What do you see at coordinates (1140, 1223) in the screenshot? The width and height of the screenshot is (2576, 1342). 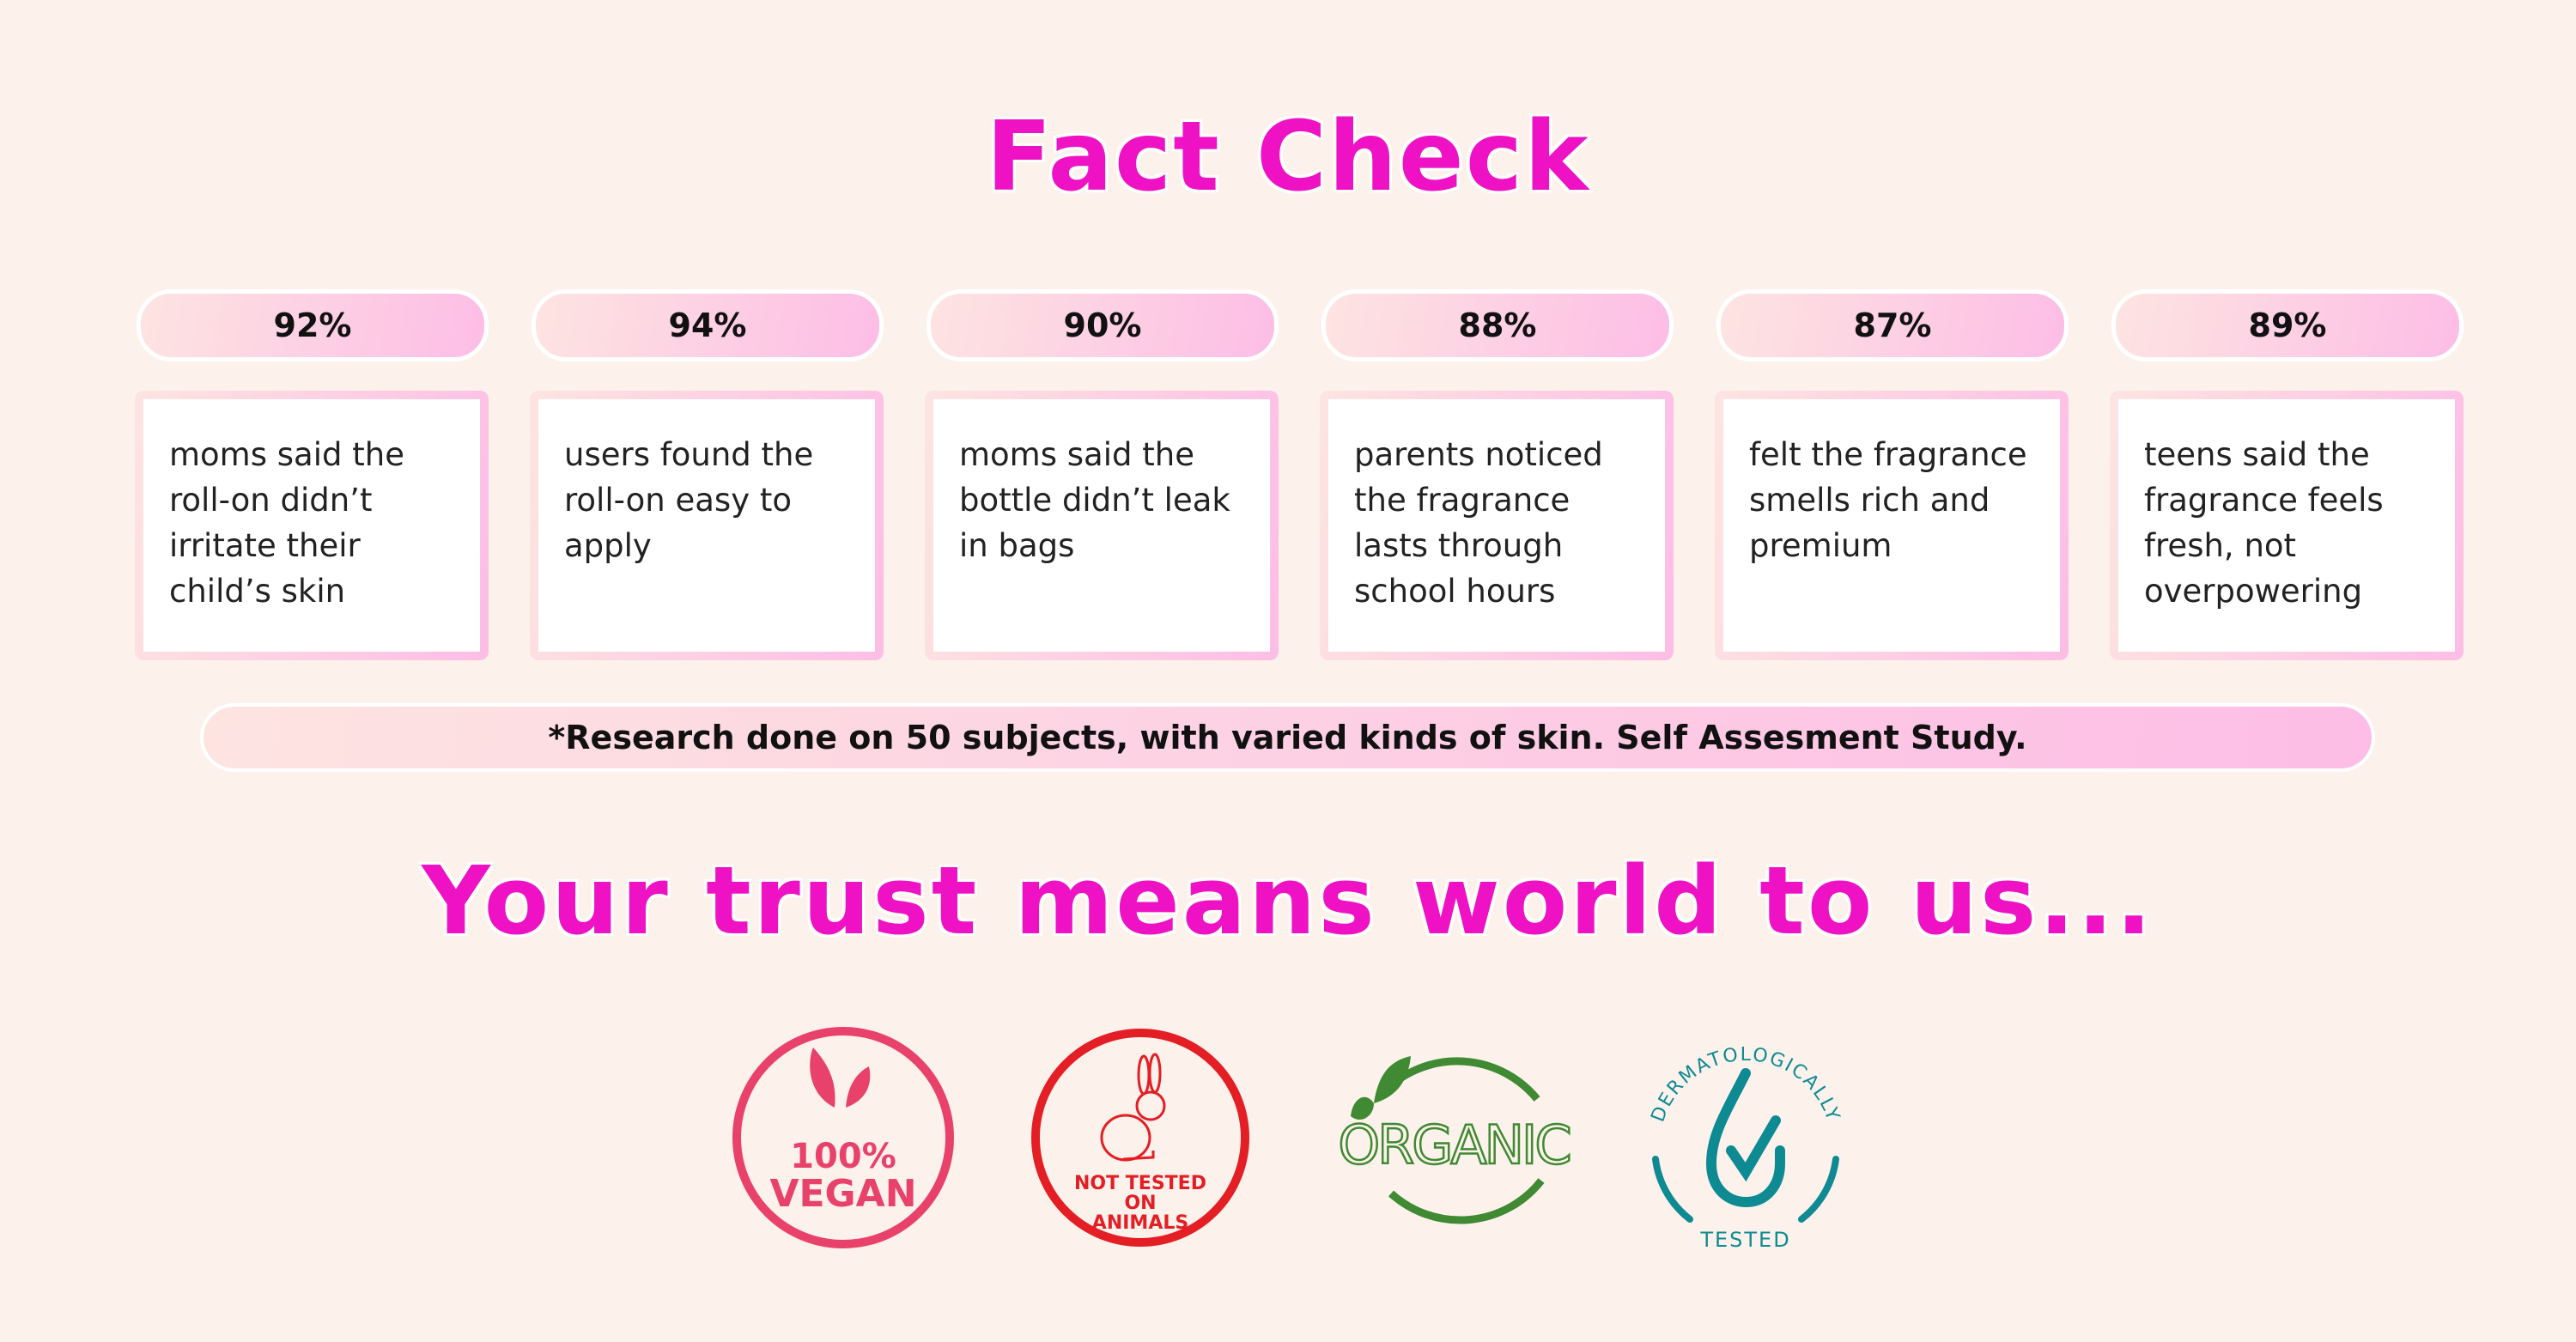 I see `svg-text: ANIMALS` at bounding box center [1140, 1223].